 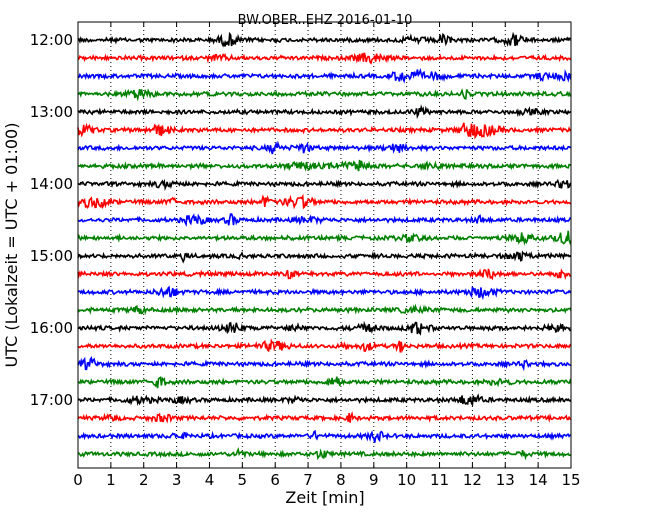 What do you see at coordinates (472, 480) in the screenshot?
I see `x-tick-label: 12` at bounding box center [472, 480].